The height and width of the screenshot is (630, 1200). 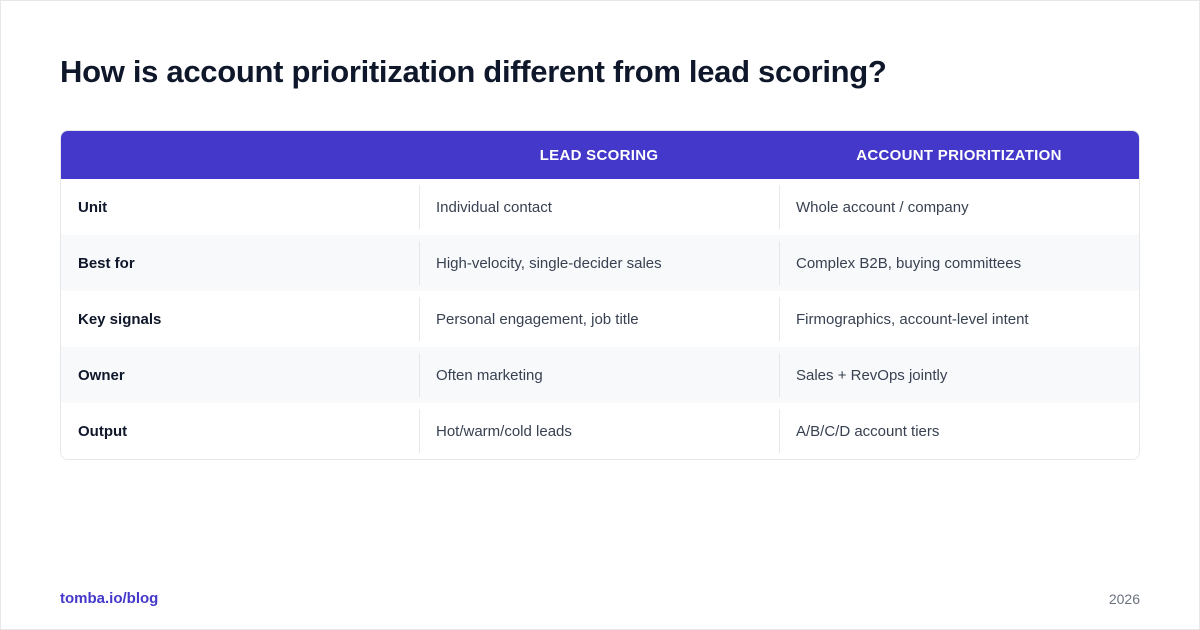 What do you see at coordinates (93, 207) in the screenshot?
I see `row-label: Unit` at bounding box center [93, 207].